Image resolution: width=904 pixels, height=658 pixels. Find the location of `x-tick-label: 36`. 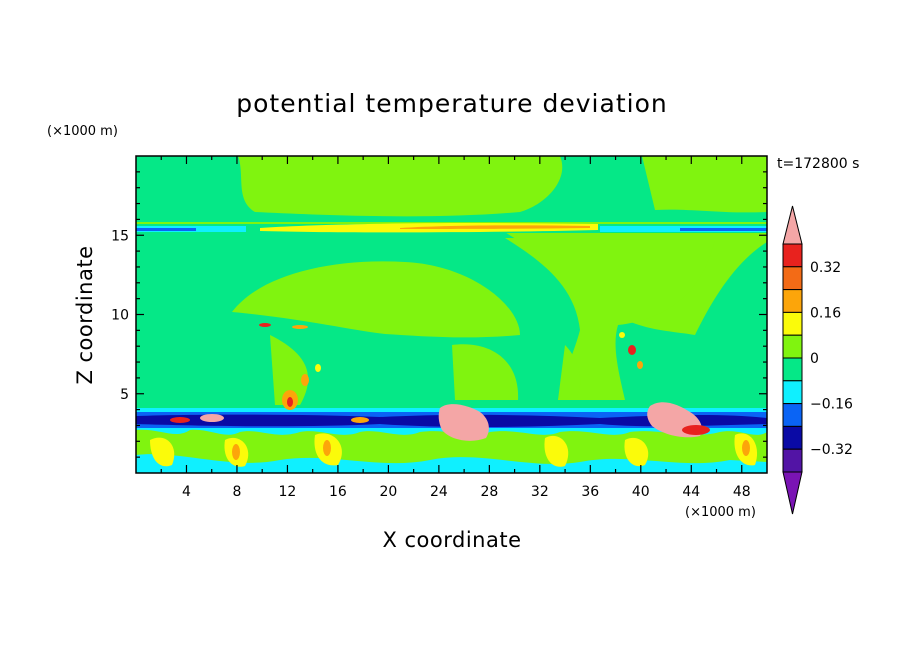

x-tick-label: 36 is located at coordinates (590, 492).